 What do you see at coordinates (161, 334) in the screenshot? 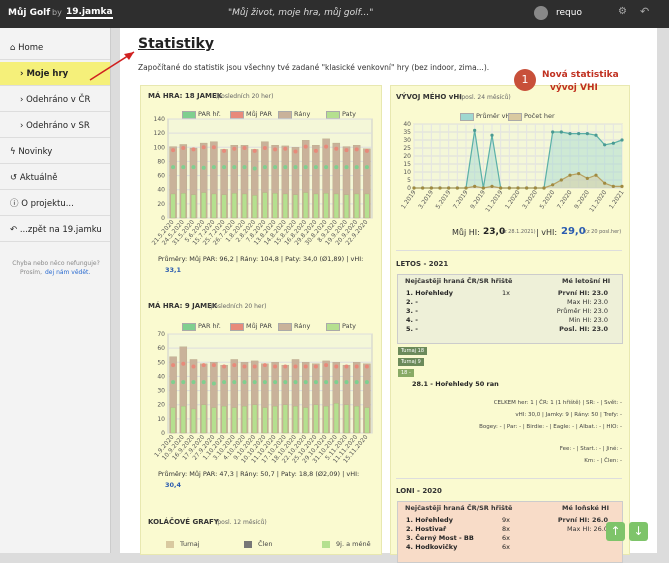
I see `y-tick-label: 70` at bounding box center [161, 334].